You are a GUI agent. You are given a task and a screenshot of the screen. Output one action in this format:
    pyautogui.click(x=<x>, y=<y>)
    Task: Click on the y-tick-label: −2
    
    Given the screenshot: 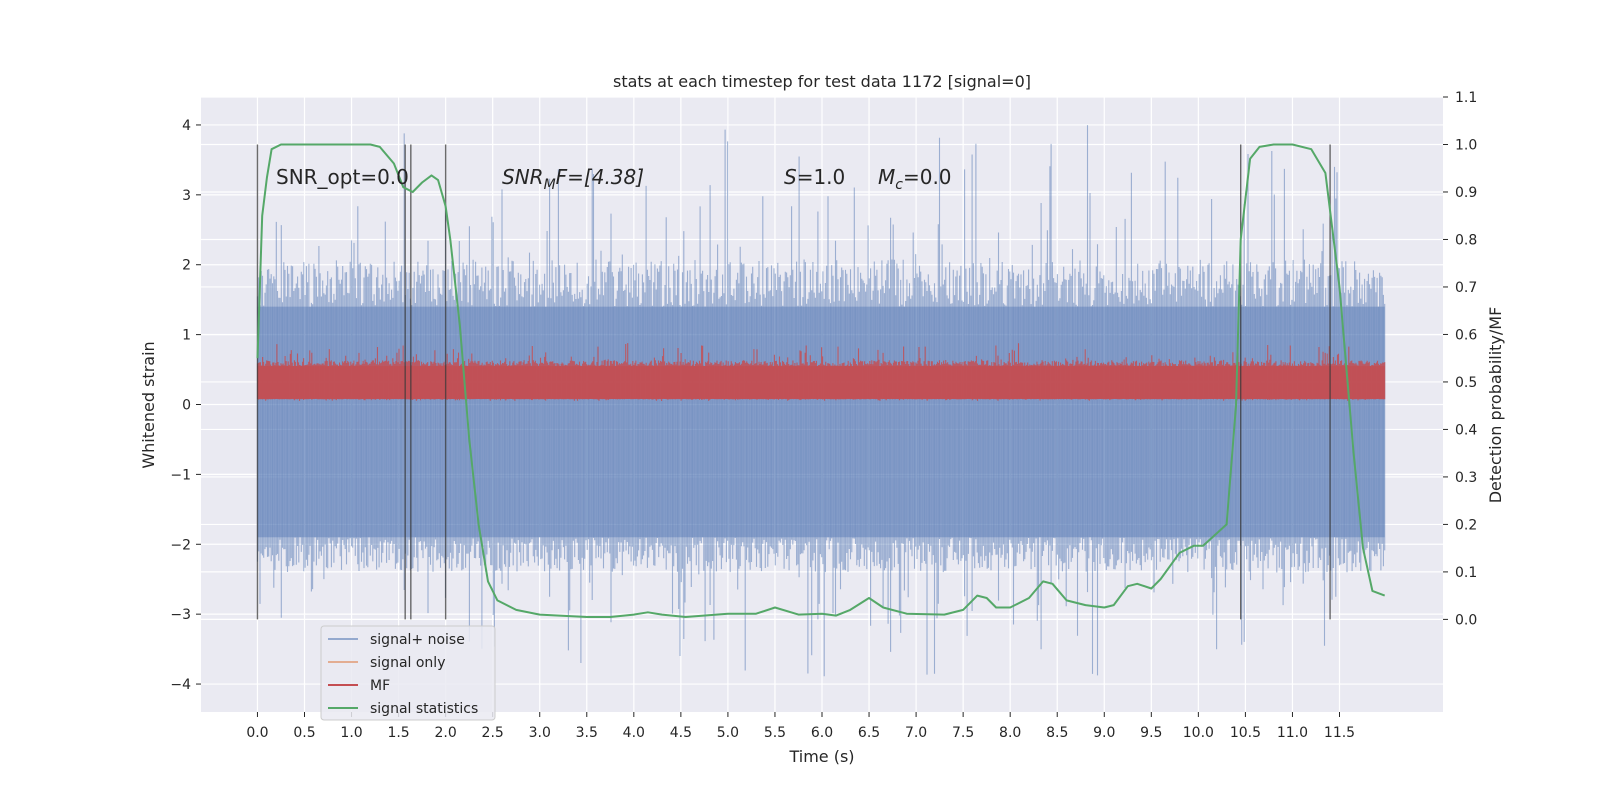 What is the action you would take?
    pyautogui.click(x=180, y=545)
    